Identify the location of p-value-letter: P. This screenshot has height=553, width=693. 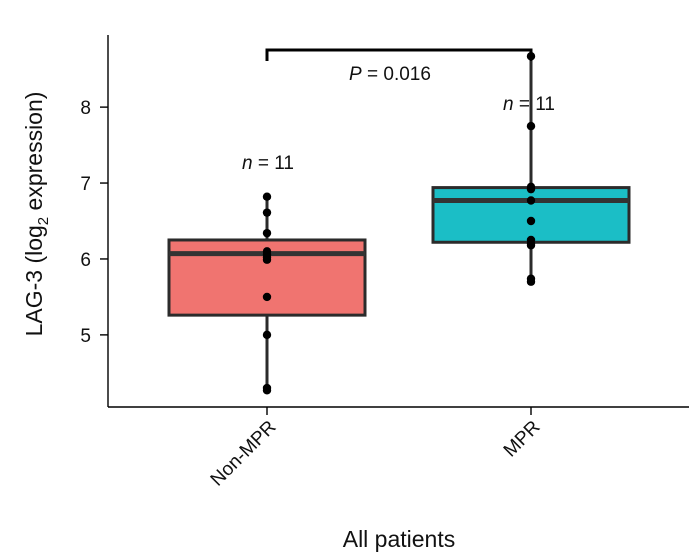
(355, 74).